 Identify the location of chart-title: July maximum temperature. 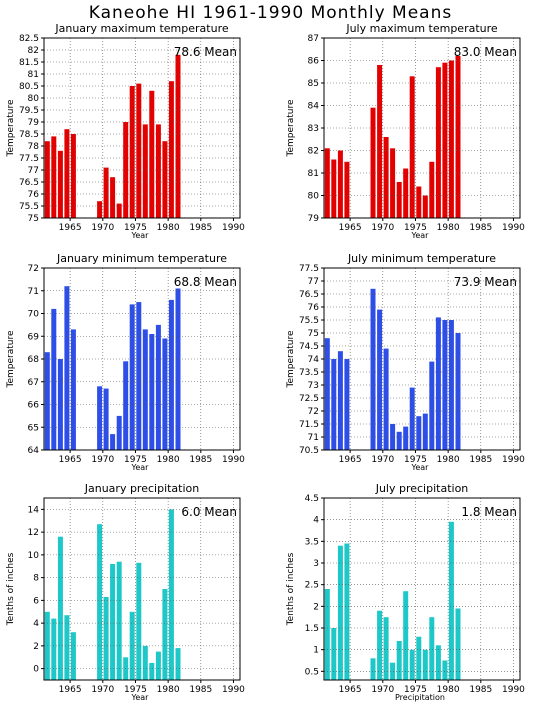
(421, 28).